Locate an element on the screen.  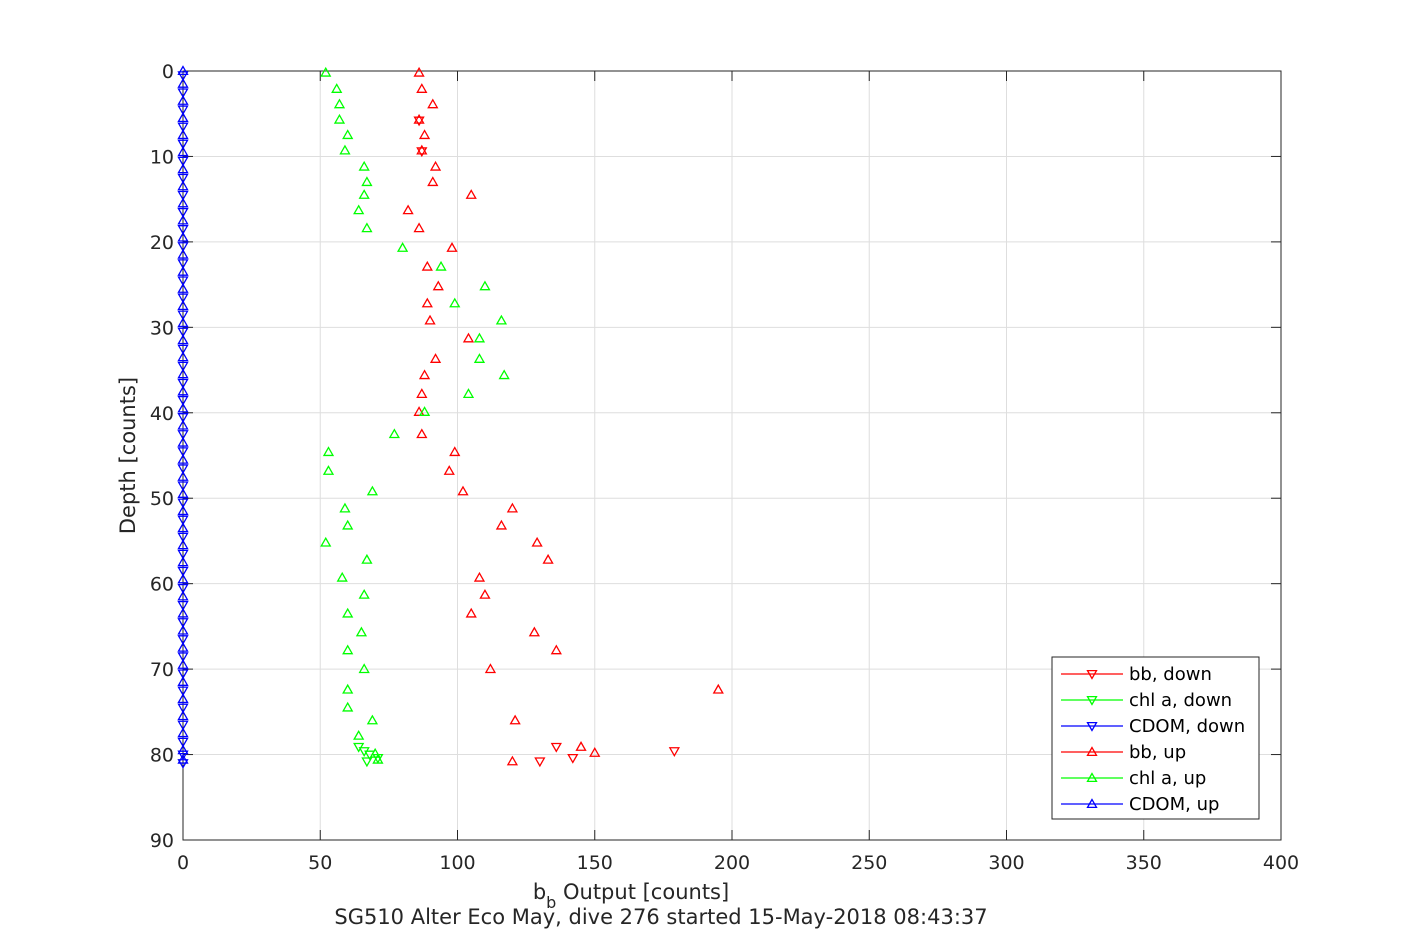
y-axis-label: Depth [counts] is located at coordinates (128, 455).